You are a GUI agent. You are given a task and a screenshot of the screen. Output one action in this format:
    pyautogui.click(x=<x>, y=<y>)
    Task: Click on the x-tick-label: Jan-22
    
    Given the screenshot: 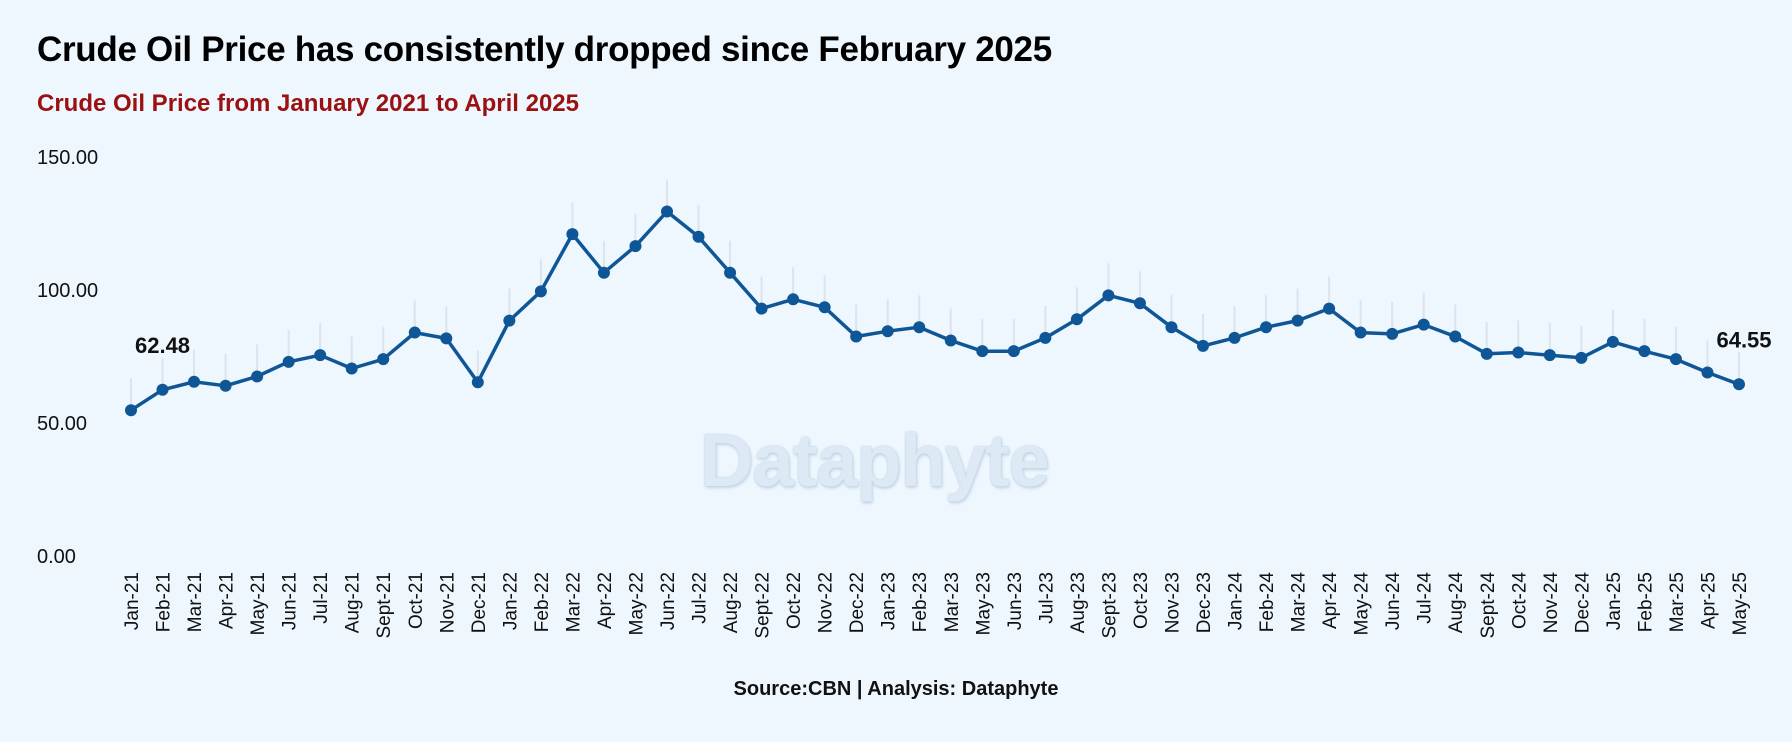 What is the action you would take?
    pyautogui.click(x=510, y=601)
    